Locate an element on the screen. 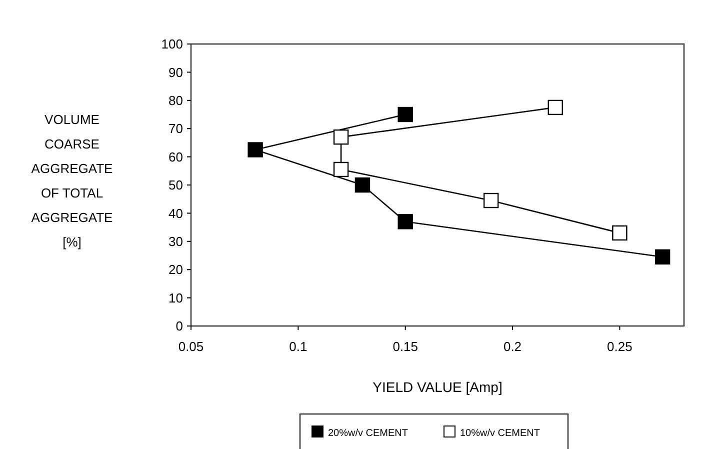 This screenshot has height=449, width=703. y-tick-label: 70 is located at coordinates (175, 128).